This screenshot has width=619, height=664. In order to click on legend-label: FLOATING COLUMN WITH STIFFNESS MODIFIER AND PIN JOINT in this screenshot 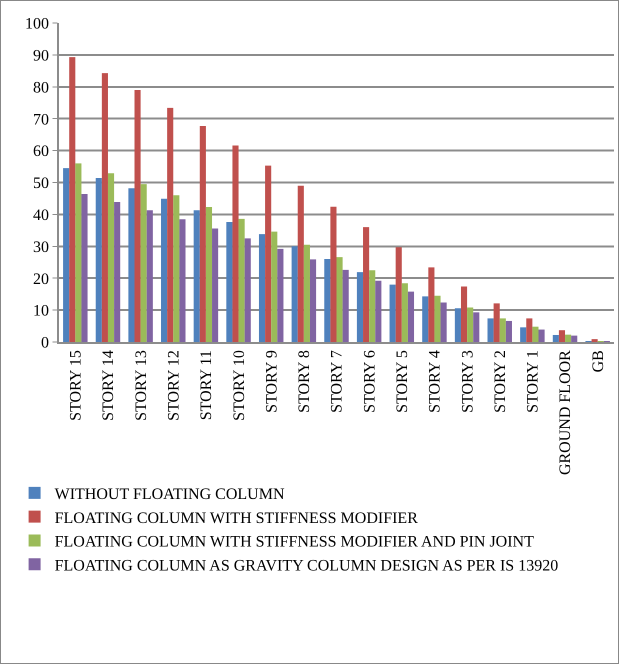, I will do `click(294, 542)`.